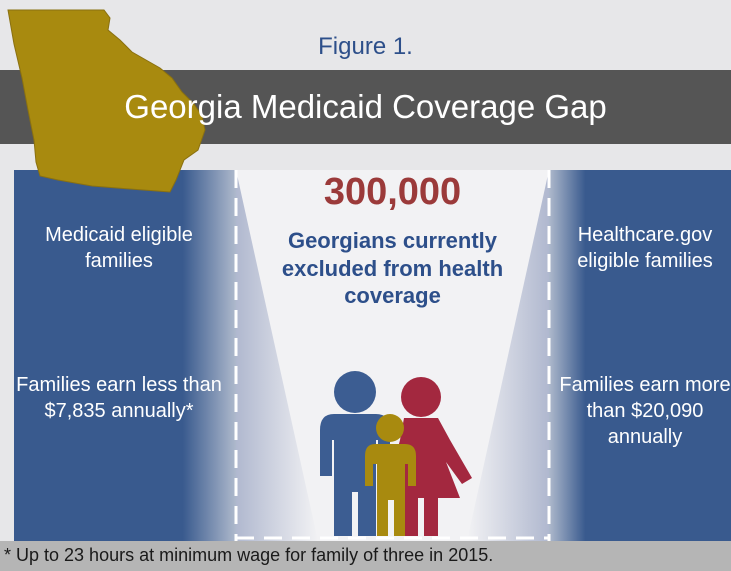  What do you see at coordinates (645, 411) in the screenshot?
I see `healthcare-gov-income-label: Families earn more than $20,090 annually` at bounding box center [645, 411].